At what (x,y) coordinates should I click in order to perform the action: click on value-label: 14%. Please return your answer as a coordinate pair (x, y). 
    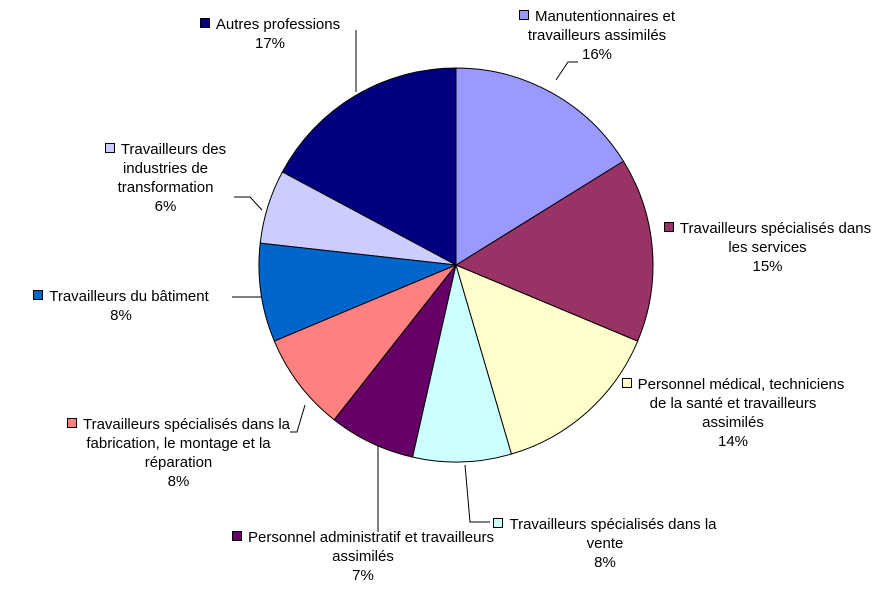
    Looking at the image, I should click on (733, 441).